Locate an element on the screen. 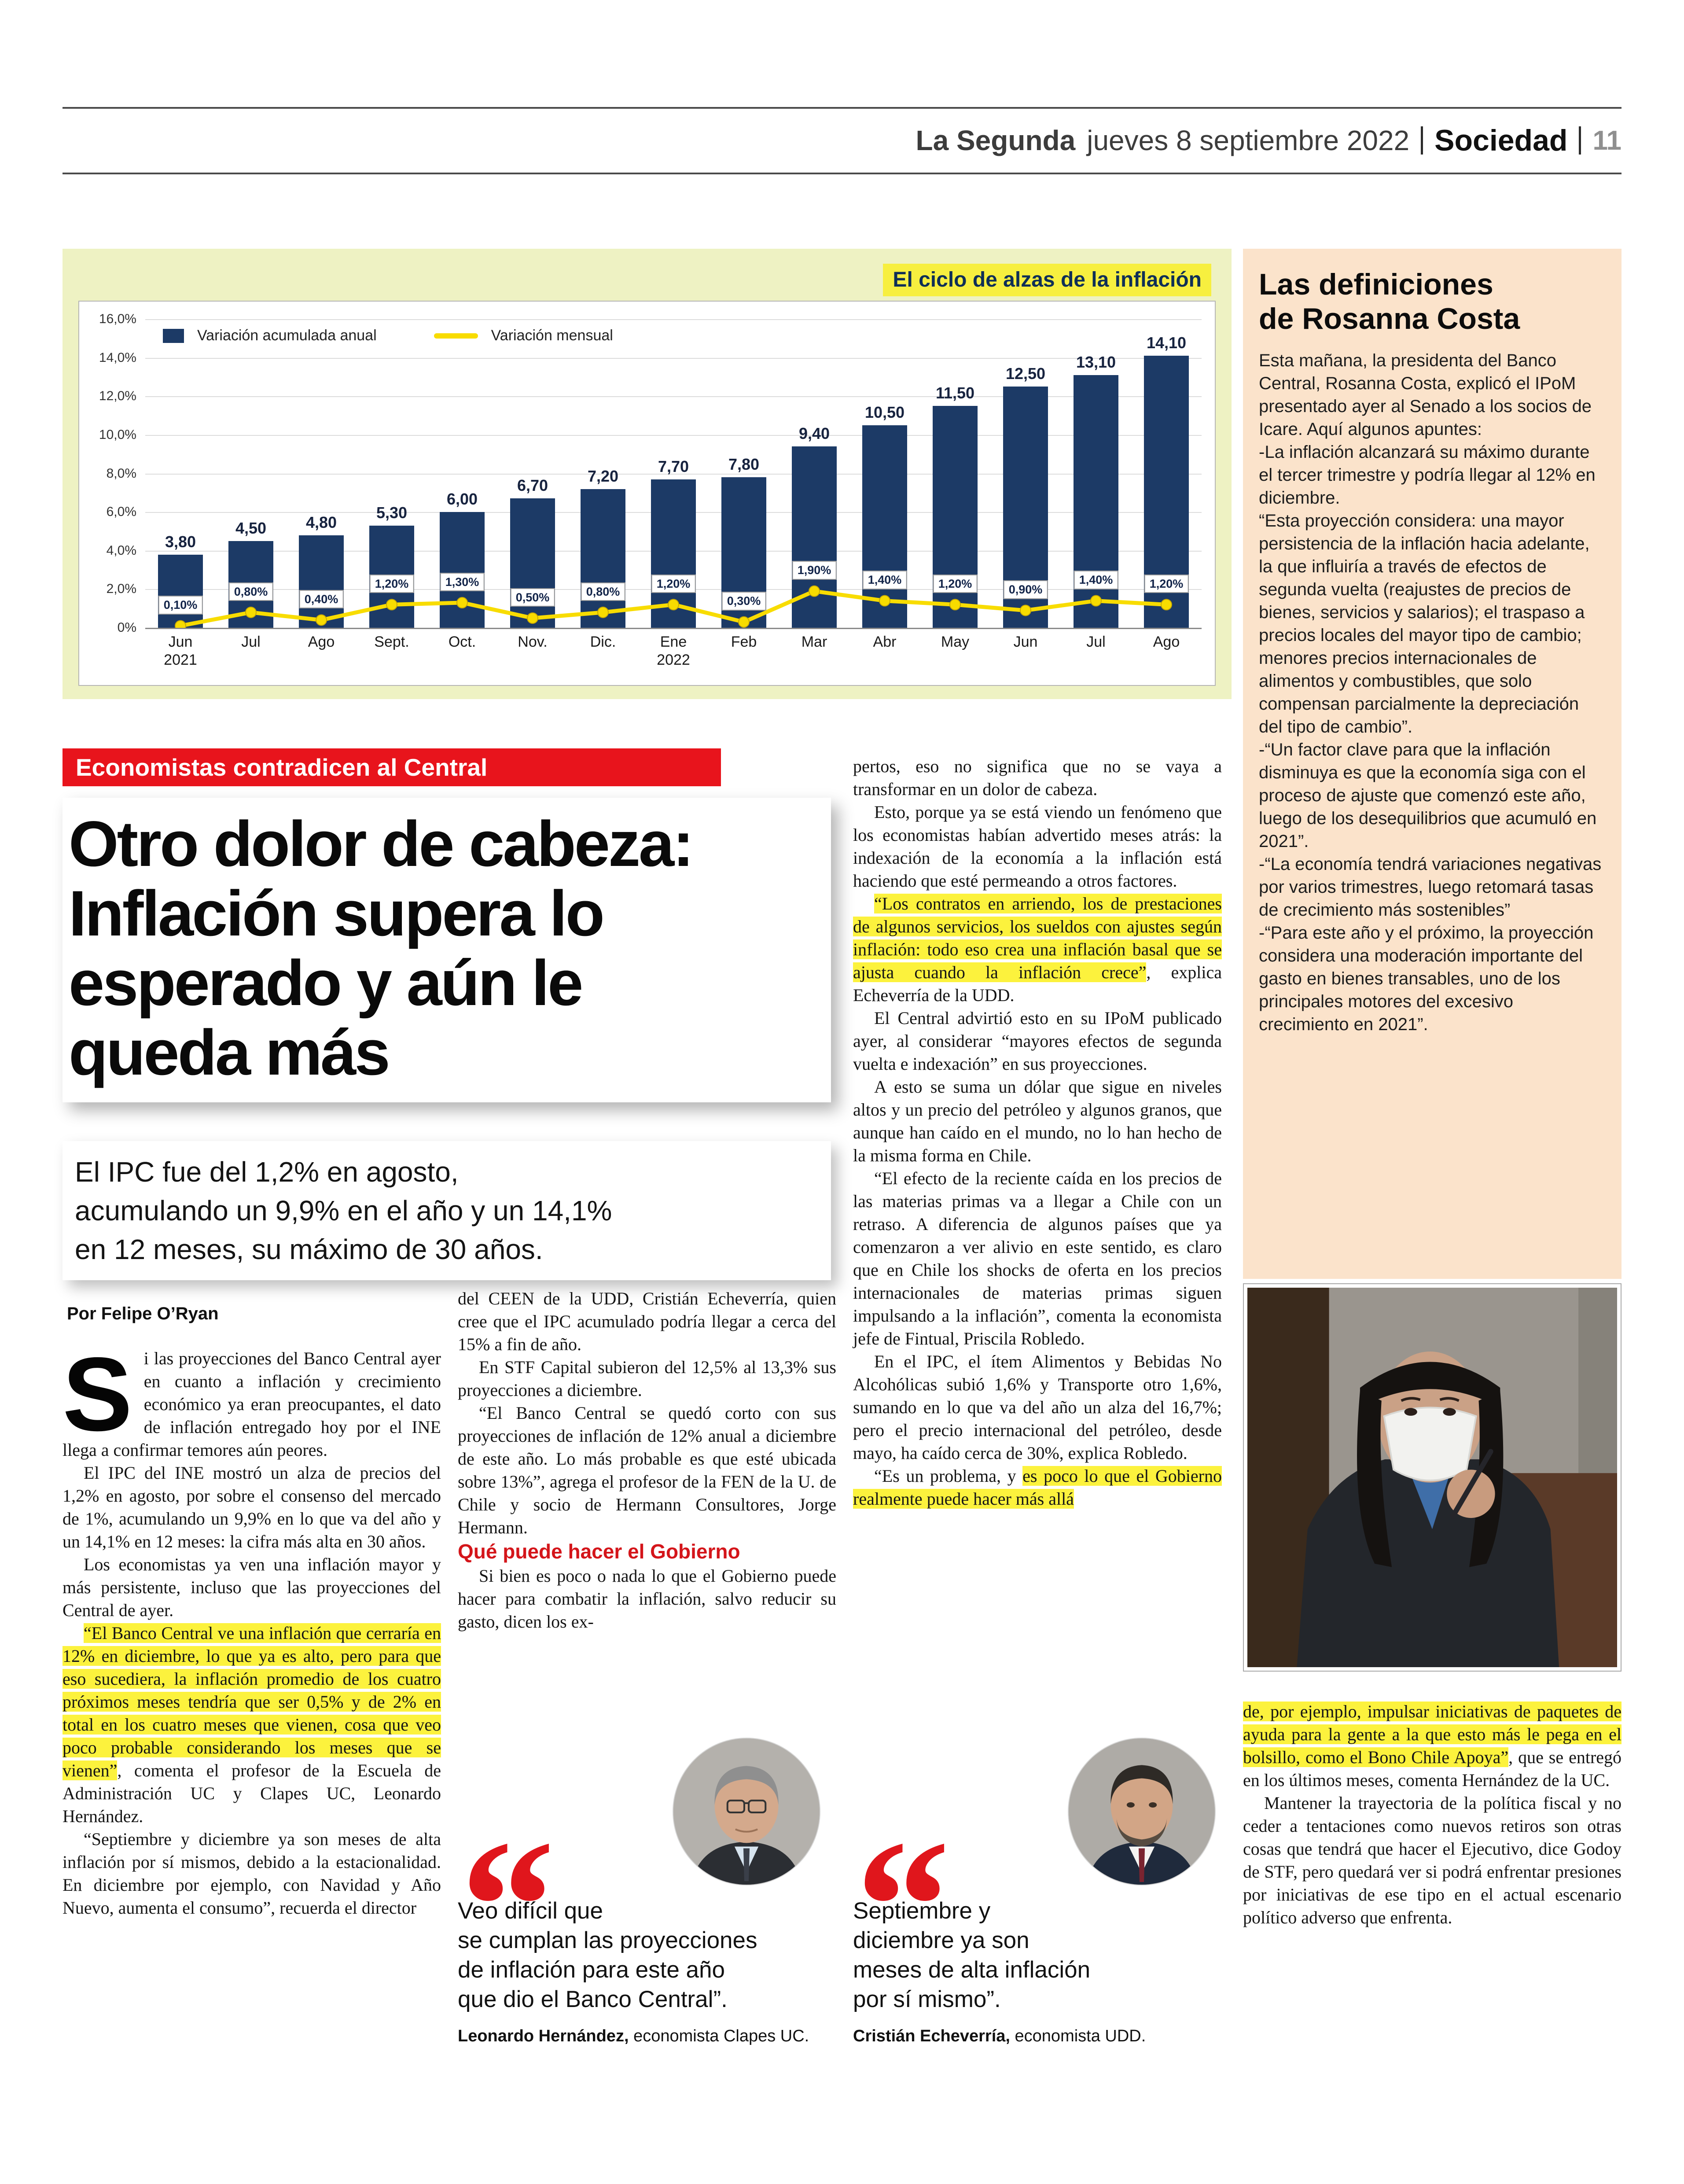  y-axis-tick: 12,0% is located at coordinates (118, 396).